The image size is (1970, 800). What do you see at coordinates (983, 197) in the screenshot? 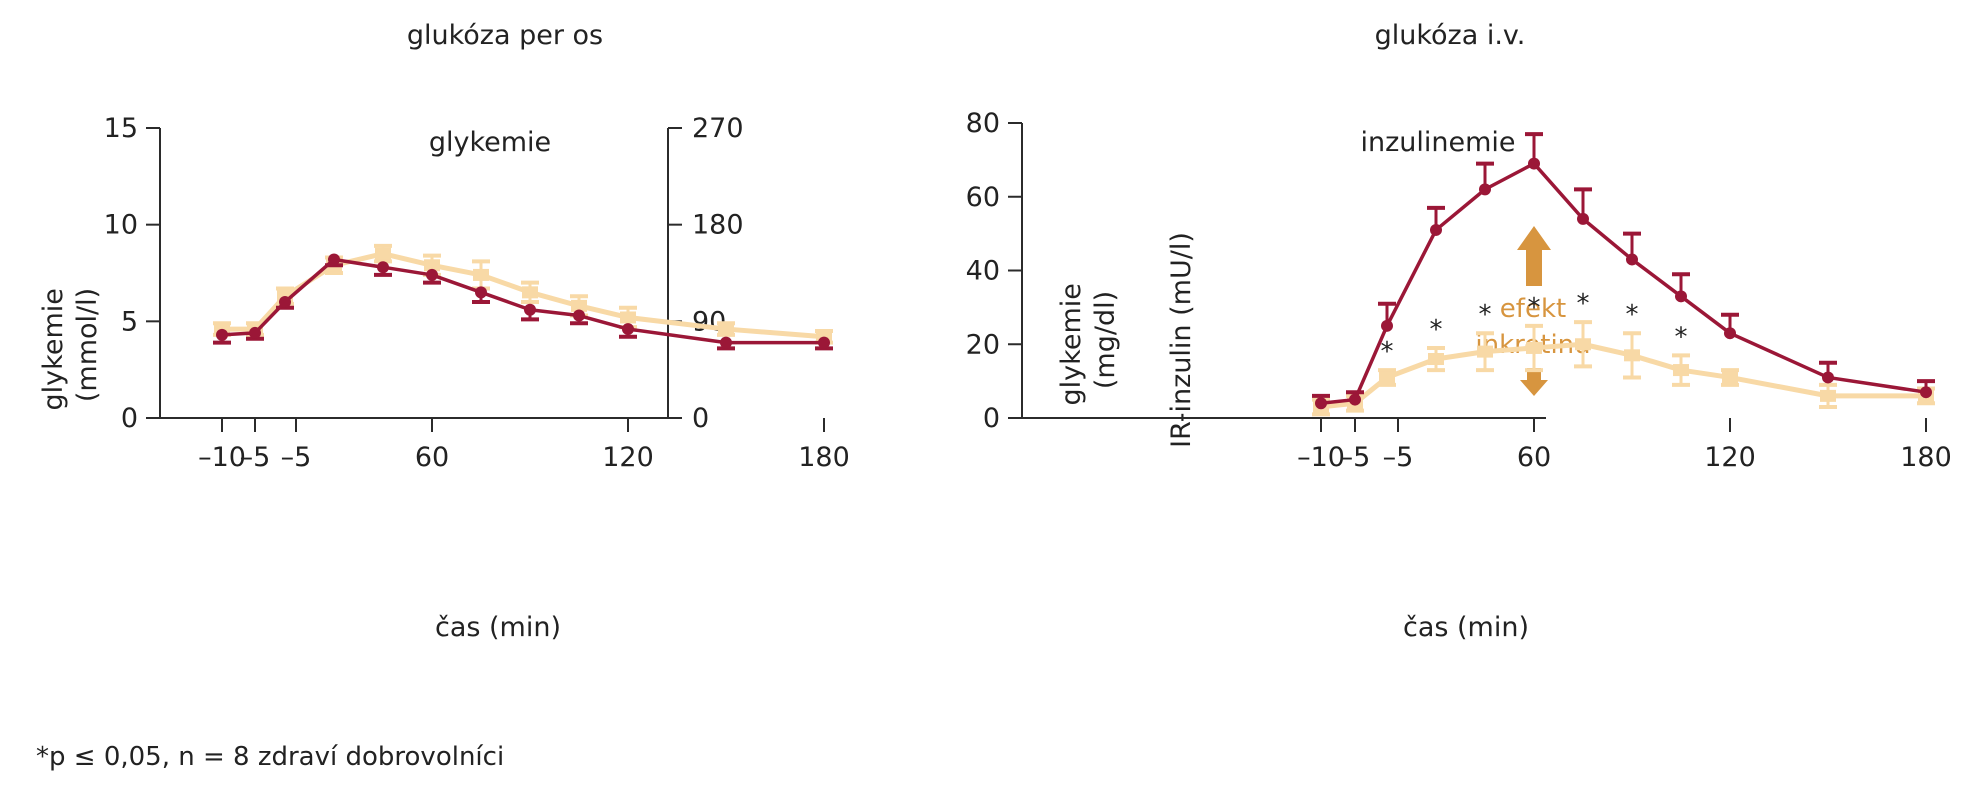
I see `y-tick-label: 60` at bounding box center [983, 197].